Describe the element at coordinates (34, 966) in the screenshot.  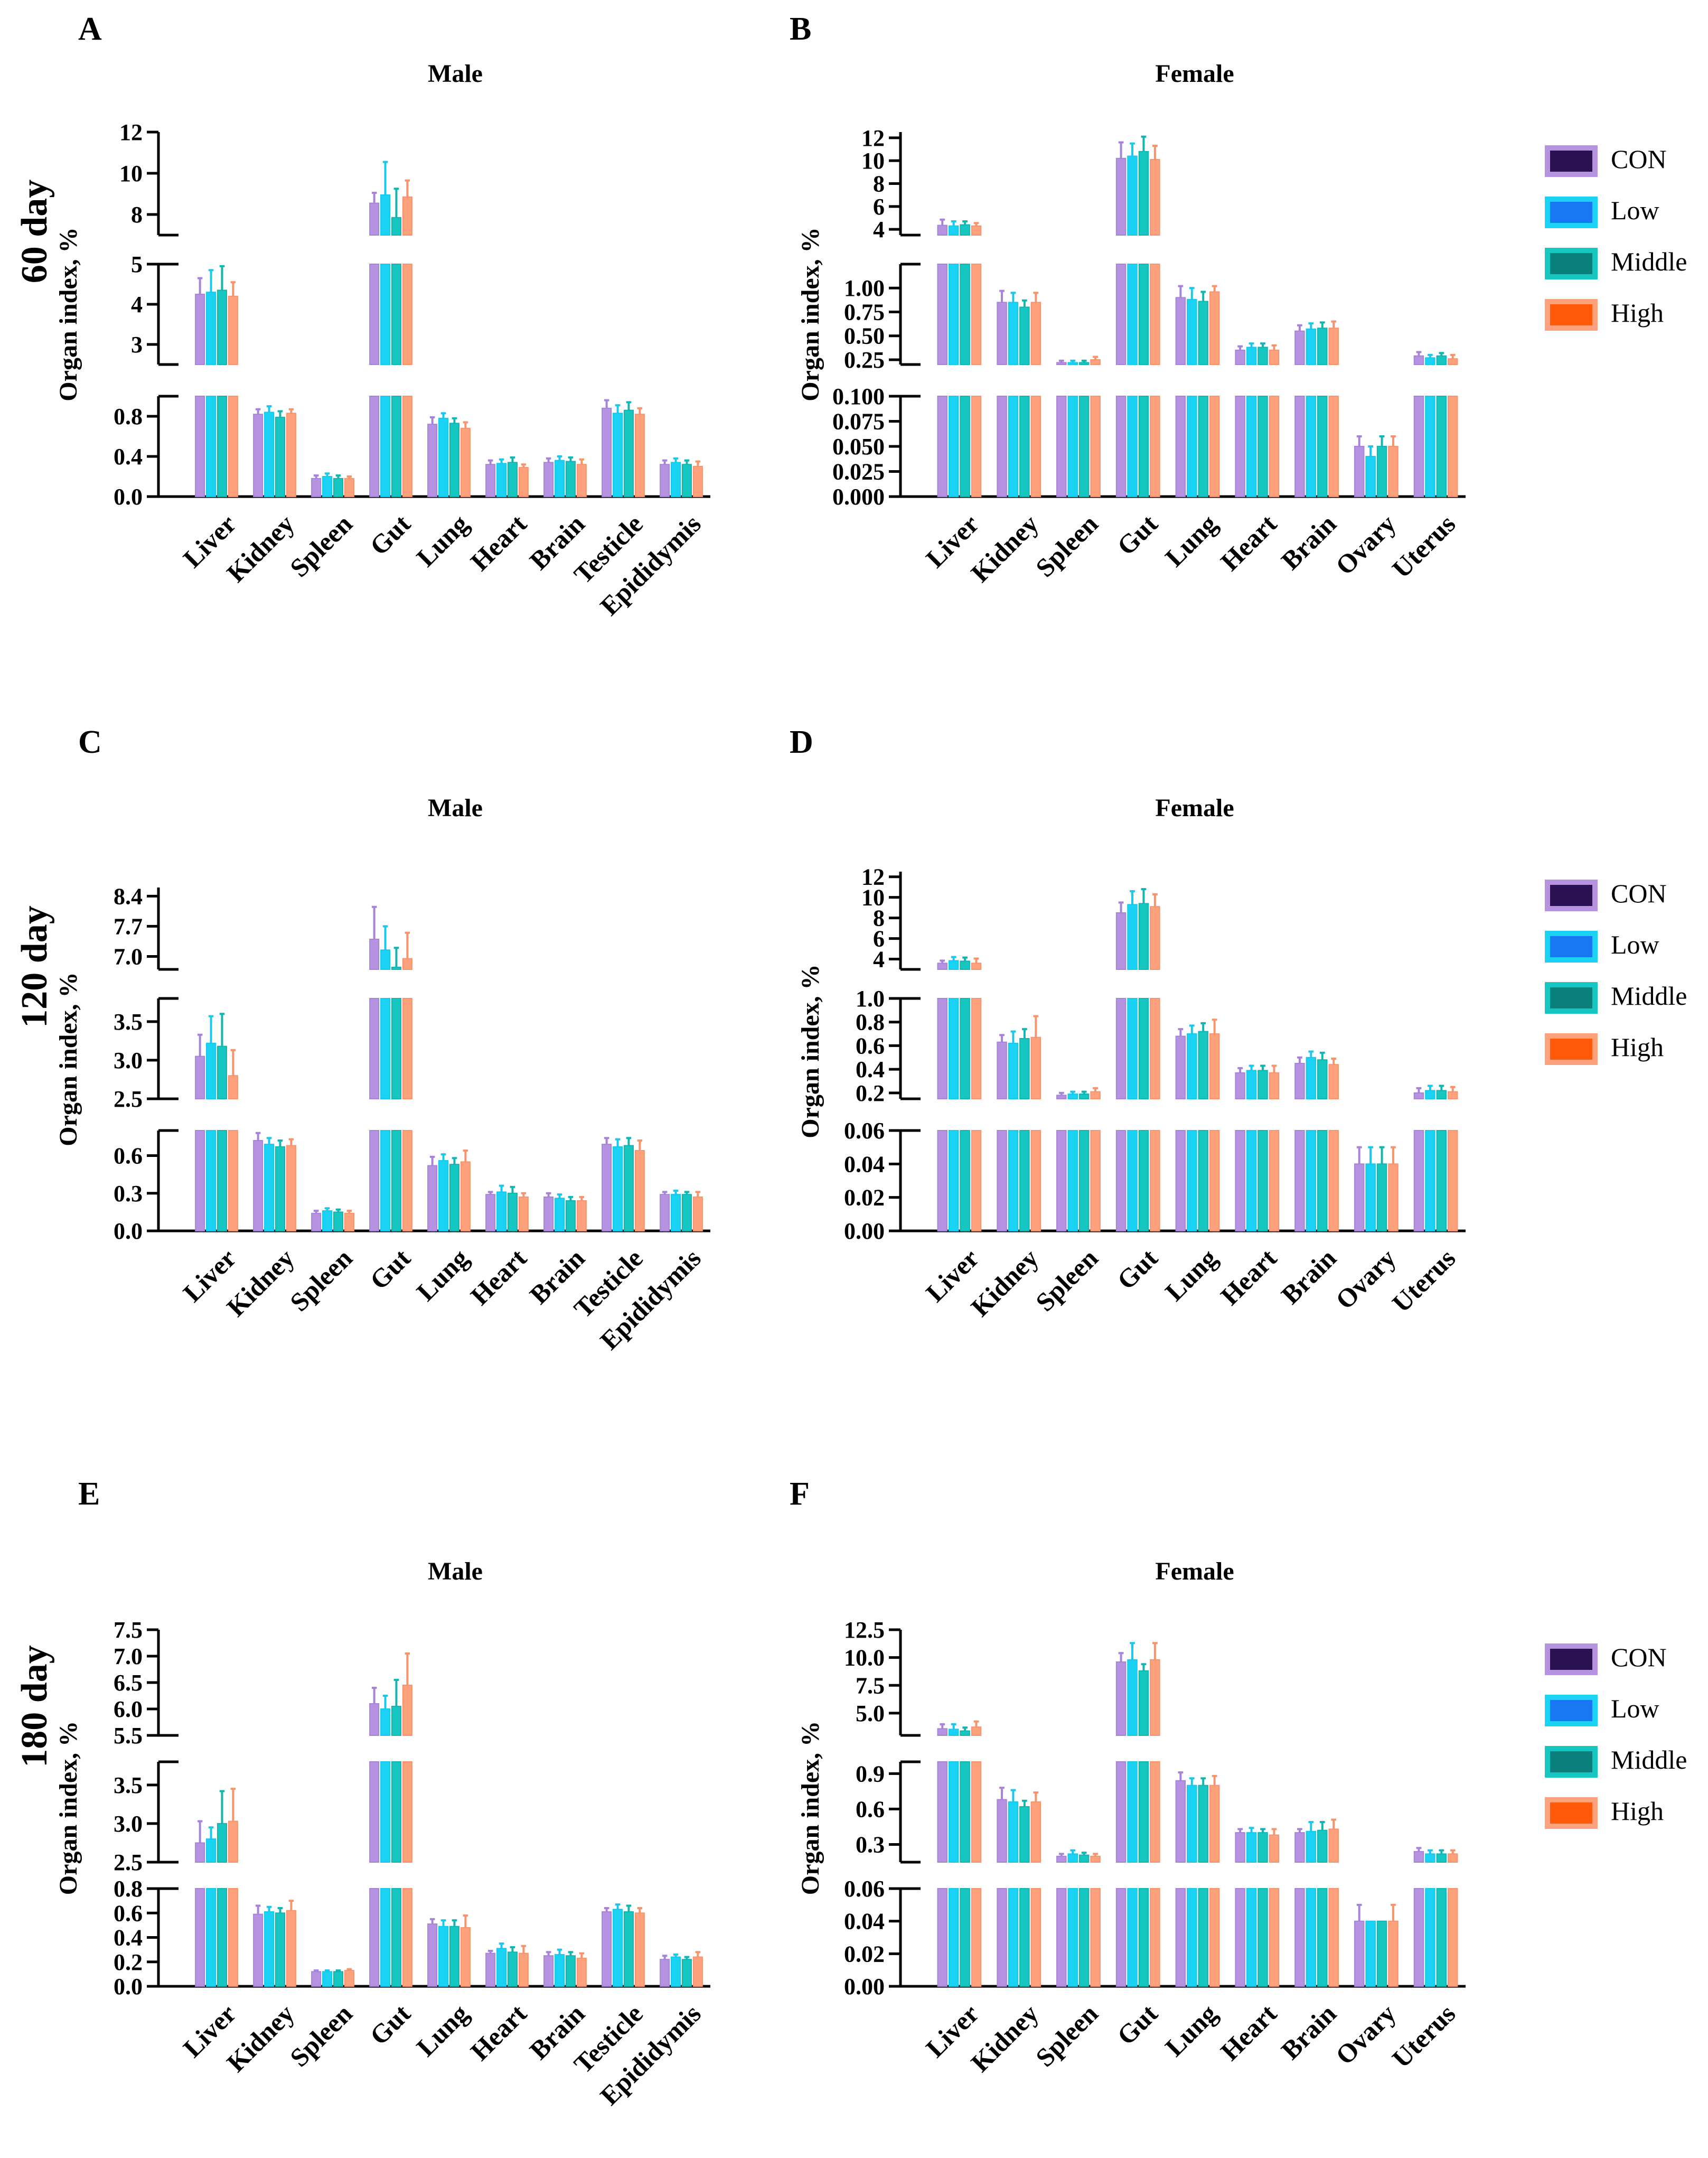
I see `row-label-120-day: 120 day` at that location.